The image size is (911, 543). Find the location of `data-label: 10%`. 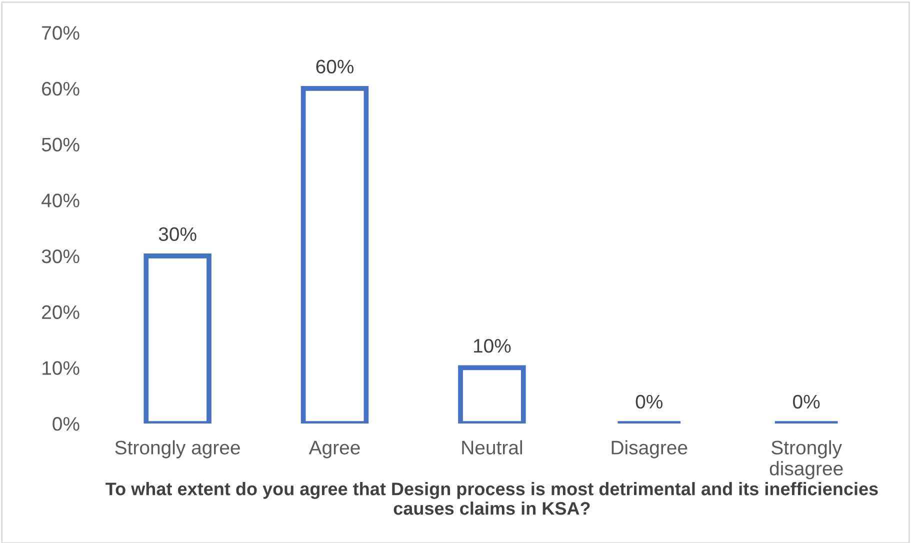

data-label: 10% is located at coordinates (492, 345).